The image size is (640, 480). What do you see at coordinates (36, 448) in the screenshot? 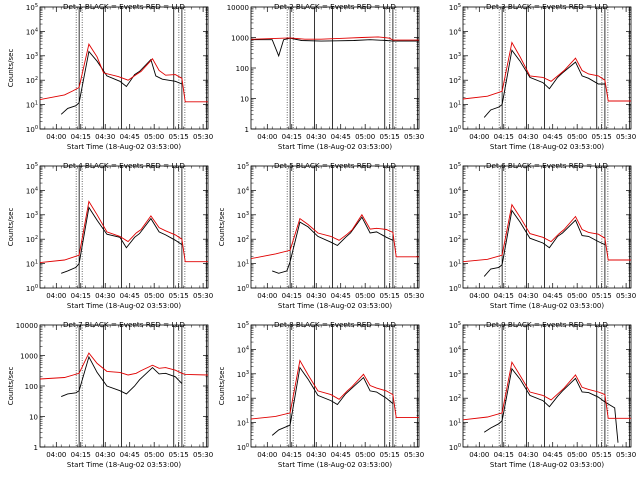
I see `y-tick-label: 1` at bounding box center [36, 448].